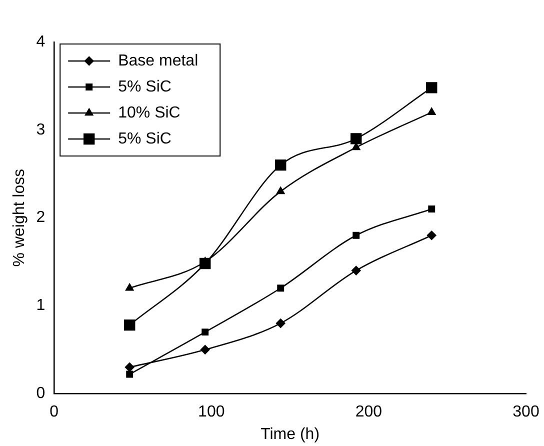 Image resolution: width=544 pixels, height=446 pixels. I want to click on y-tick-label: 0, so click(41, 393).